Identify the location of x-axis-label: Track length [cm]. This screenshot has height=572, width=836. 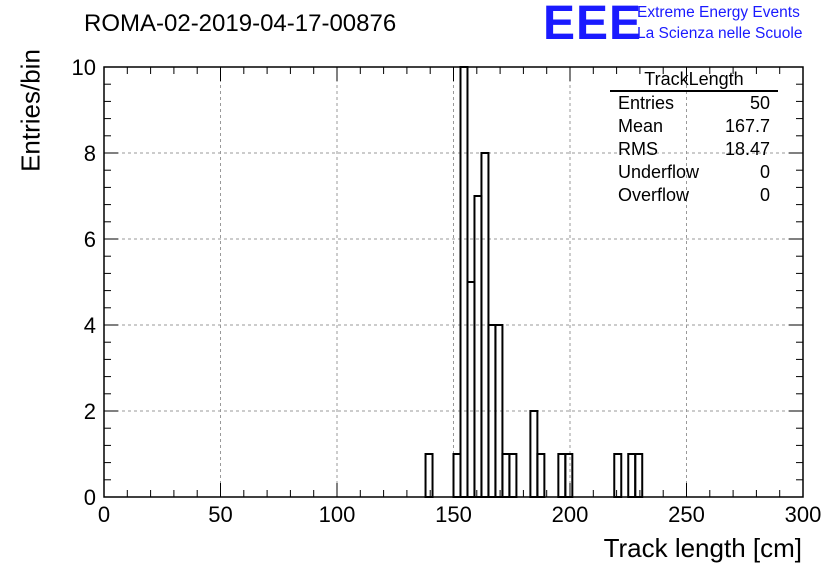
(702, 548).